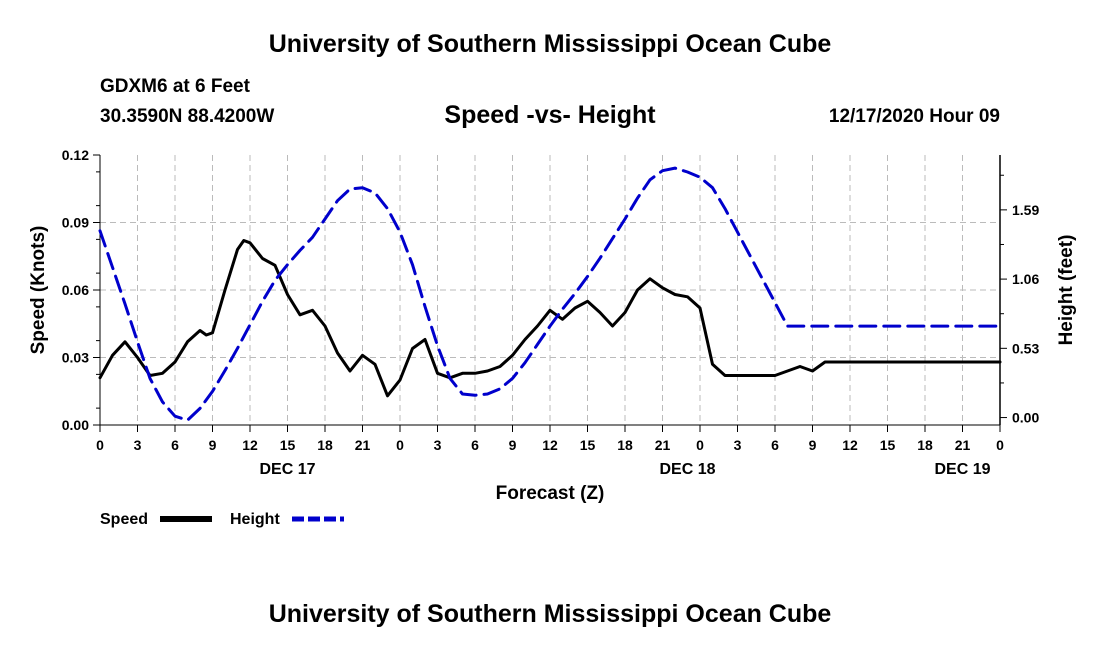 The width and height of the screenshot is (1100, 650). Describe the element at coordinates (124, 519) in the screenshot. I see `legend-speed-label: Speed` at that location.